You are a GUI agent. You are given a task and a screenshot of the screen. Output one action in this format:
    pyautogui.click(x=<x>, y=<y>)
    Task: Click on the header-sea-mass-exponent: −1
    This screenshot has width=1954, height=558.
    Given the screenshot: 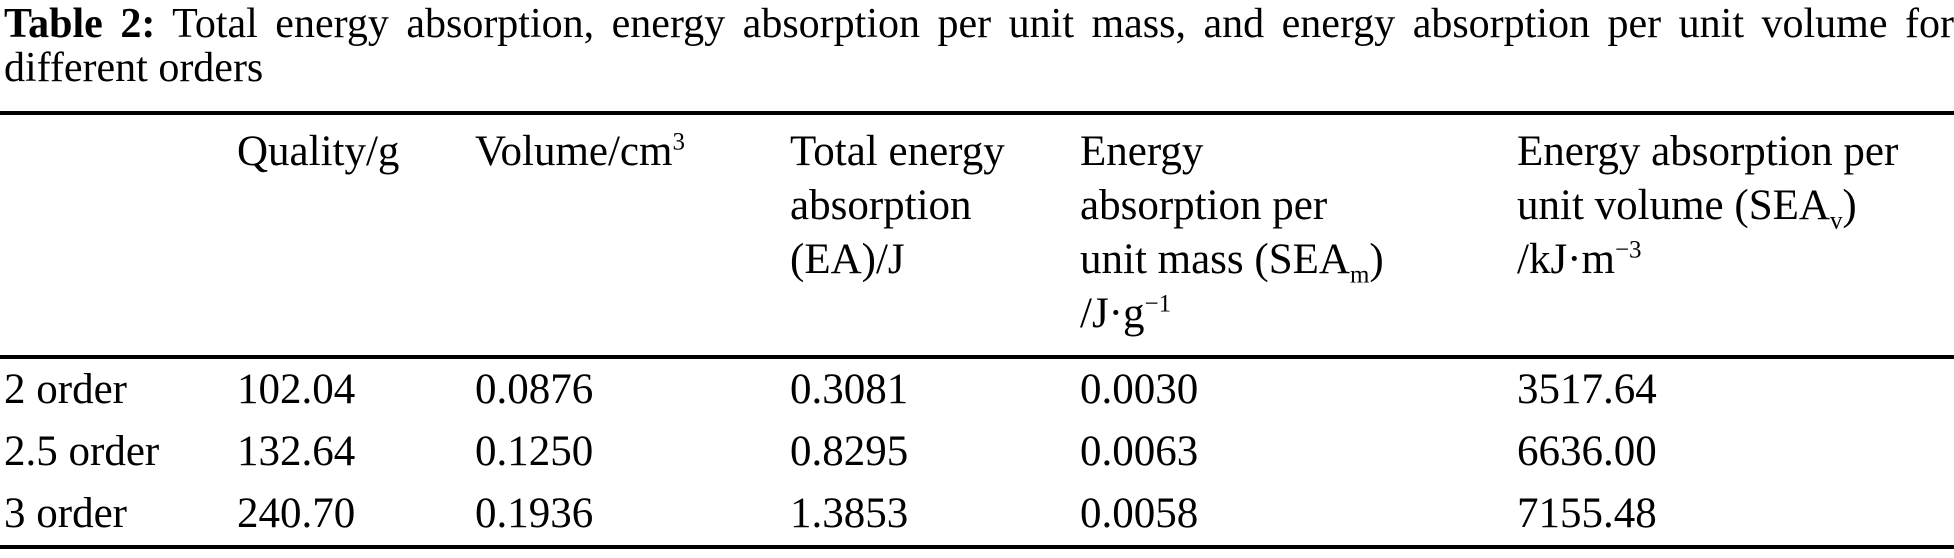 What is the action you would take?
    pyautogui.click(x=1158, y=304)
    